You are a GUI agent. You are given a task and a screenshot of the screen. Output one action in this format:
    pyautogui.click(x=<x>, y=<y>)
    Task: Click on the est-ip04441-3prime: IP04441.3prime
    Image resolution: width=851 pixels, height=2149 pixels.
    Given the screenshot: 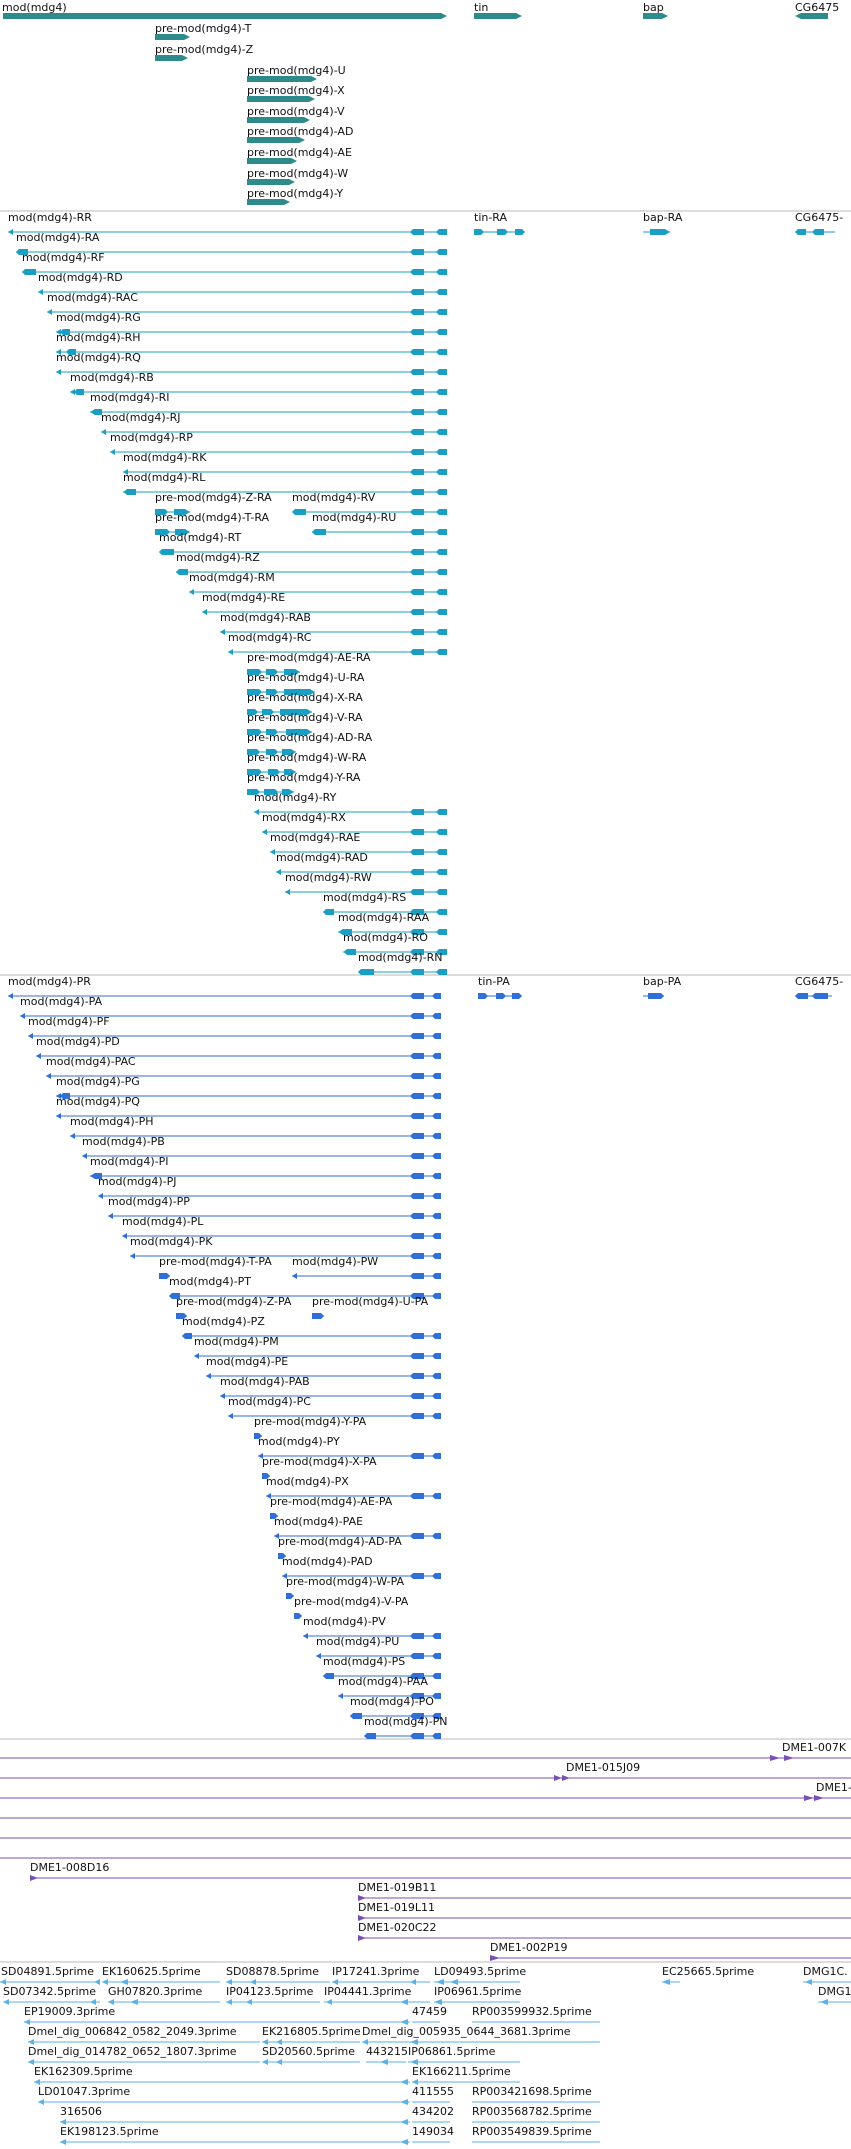 What is the action you would take?
    pyautogui.click(x=377, y=1995)
    